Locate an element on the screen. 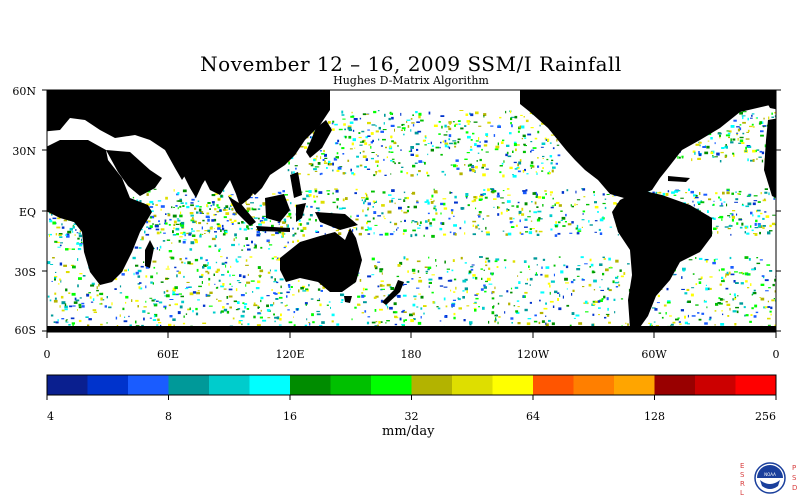 The width and height of the screenshot is (800, 500). japan-landmass is located at coordinates (319, 139).